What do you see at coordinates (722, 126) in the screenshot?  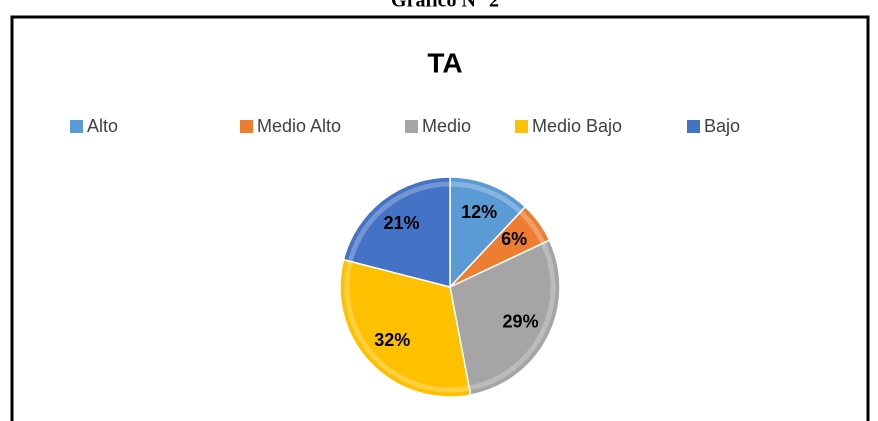 I see `legend-label: Bajo` at bounding box center [722, 126].